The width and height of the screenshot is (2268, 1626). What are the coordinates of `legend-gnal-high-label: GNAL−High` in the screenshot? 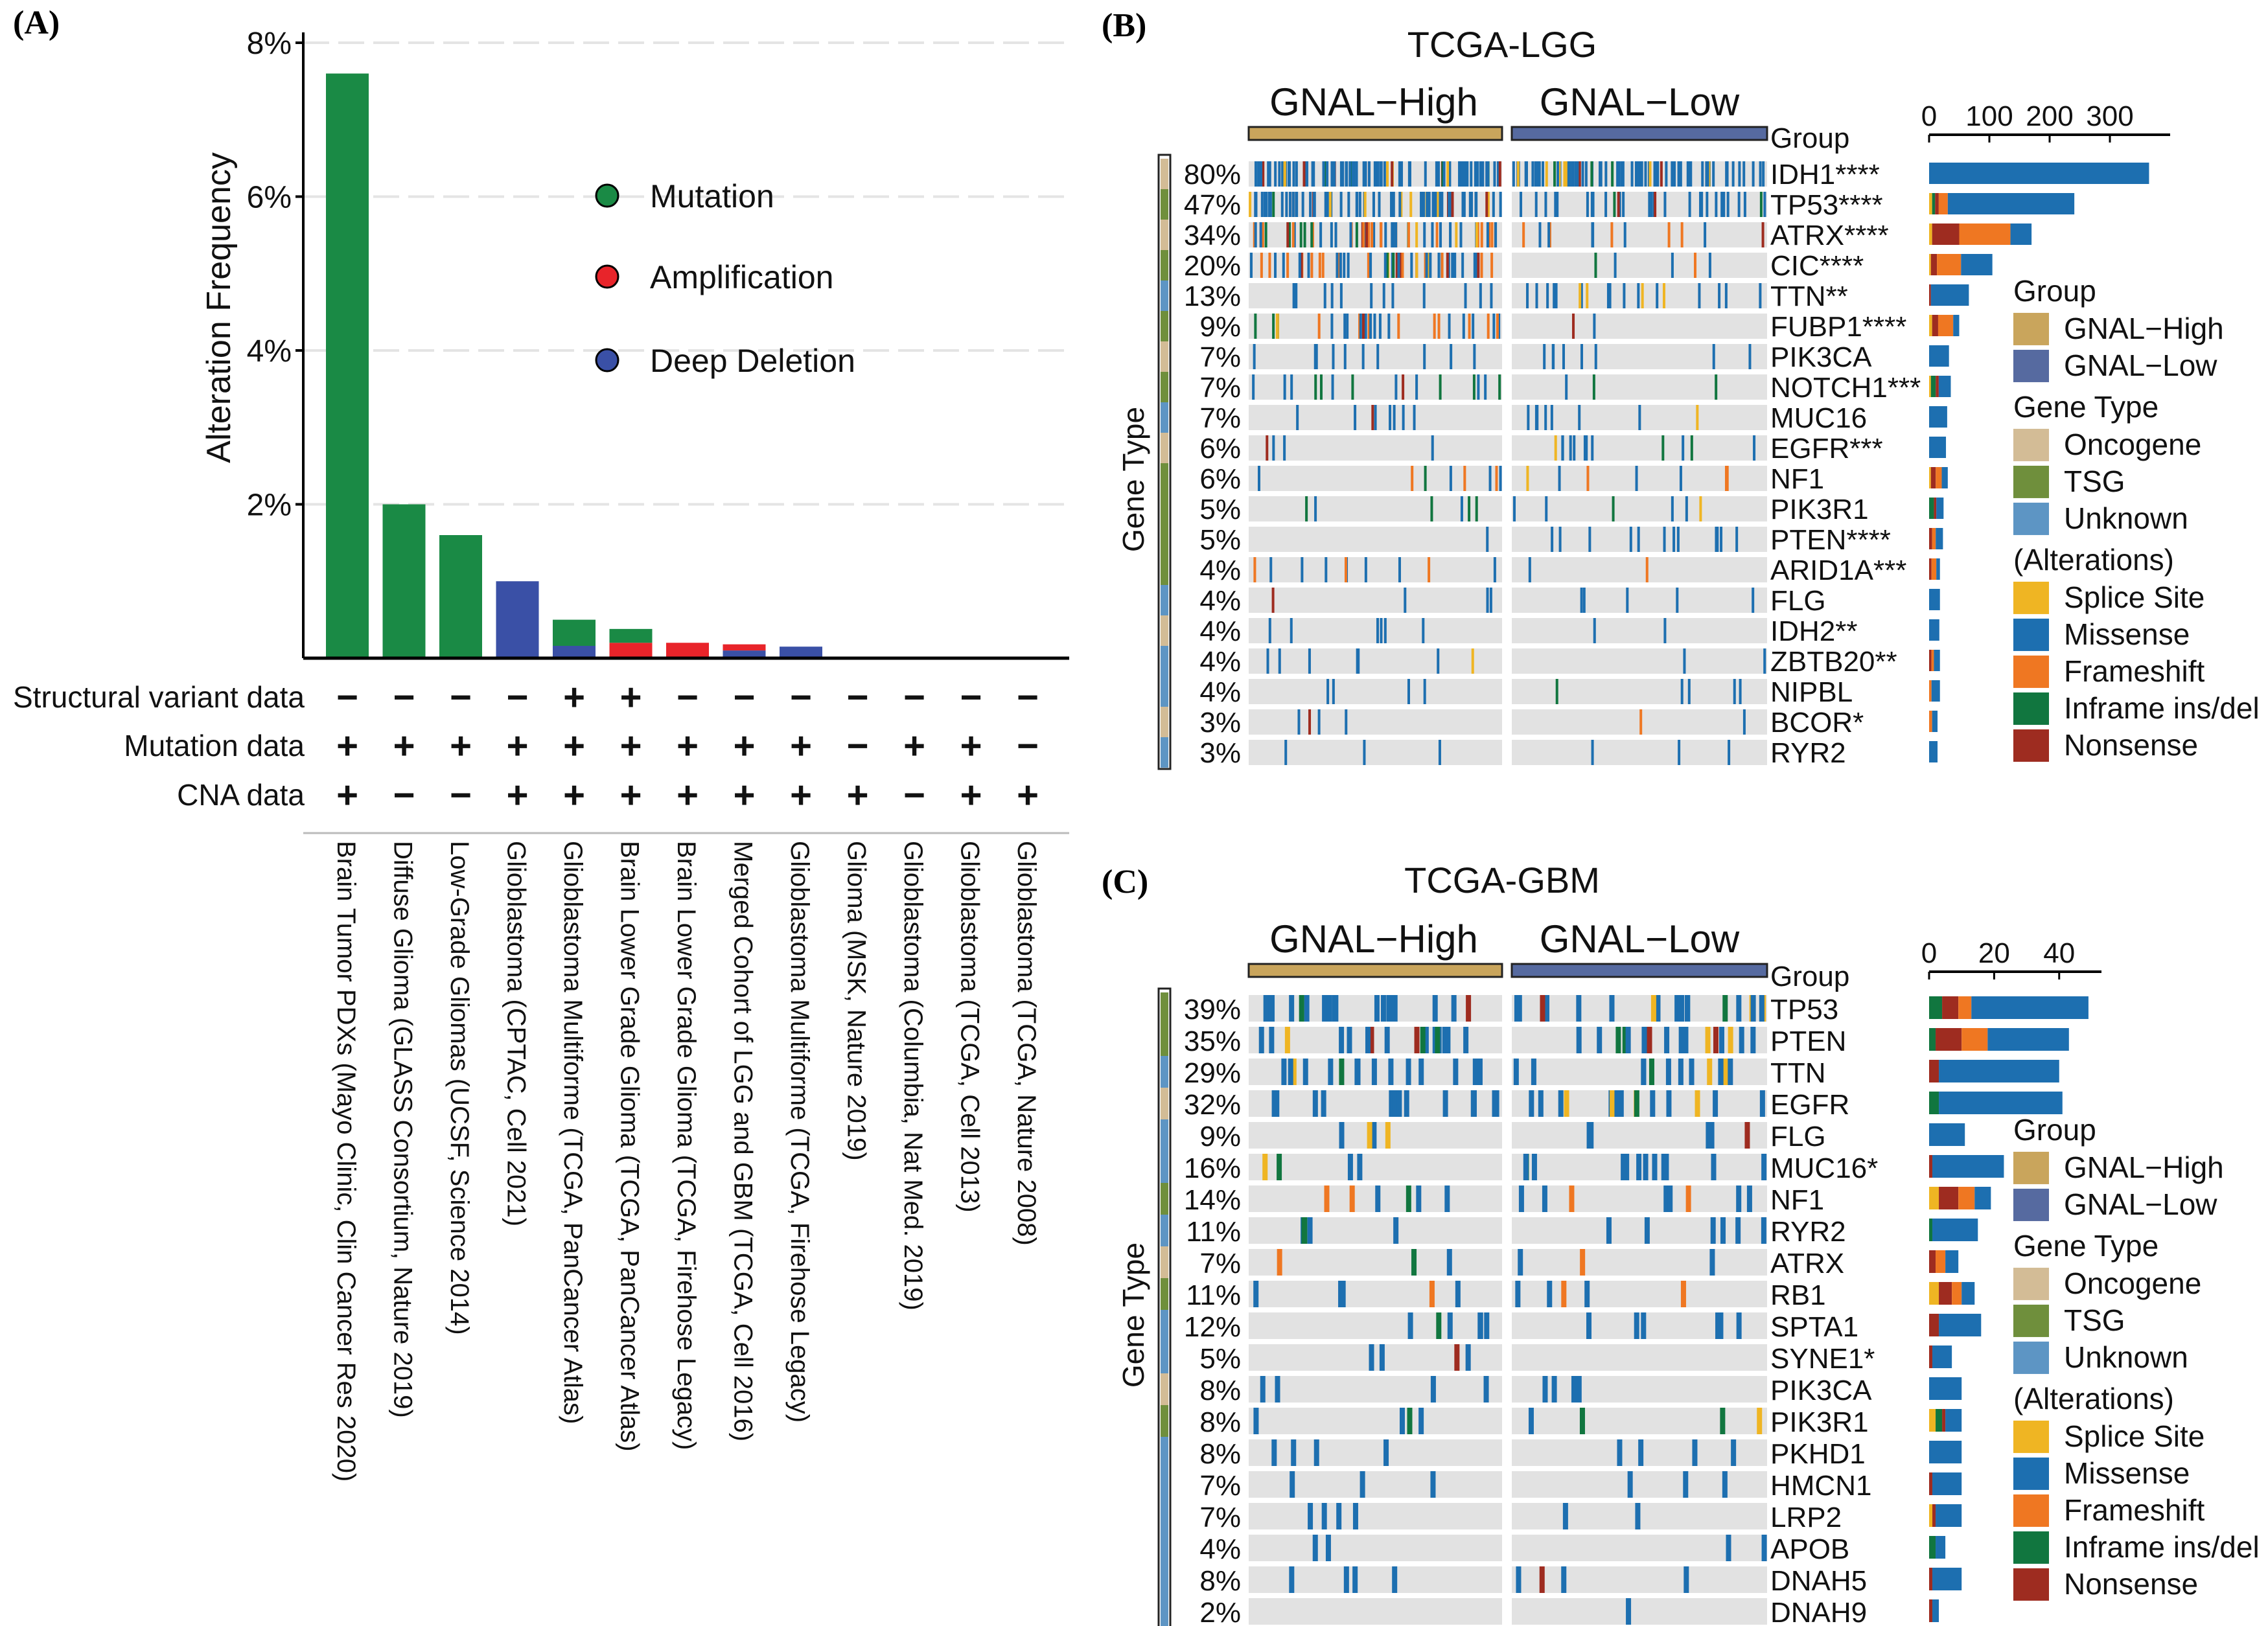 It's located at (2144, 1167).